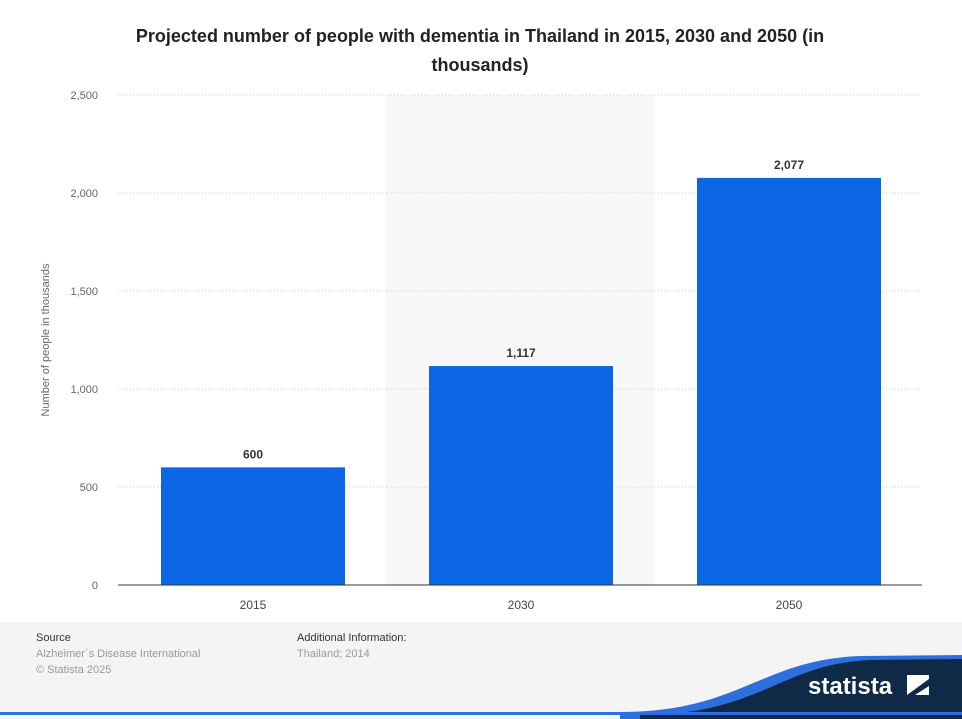 The height and width of the screenshot is (719, 962). I want to click on x-tick-label: 2015, so click(253, 605).